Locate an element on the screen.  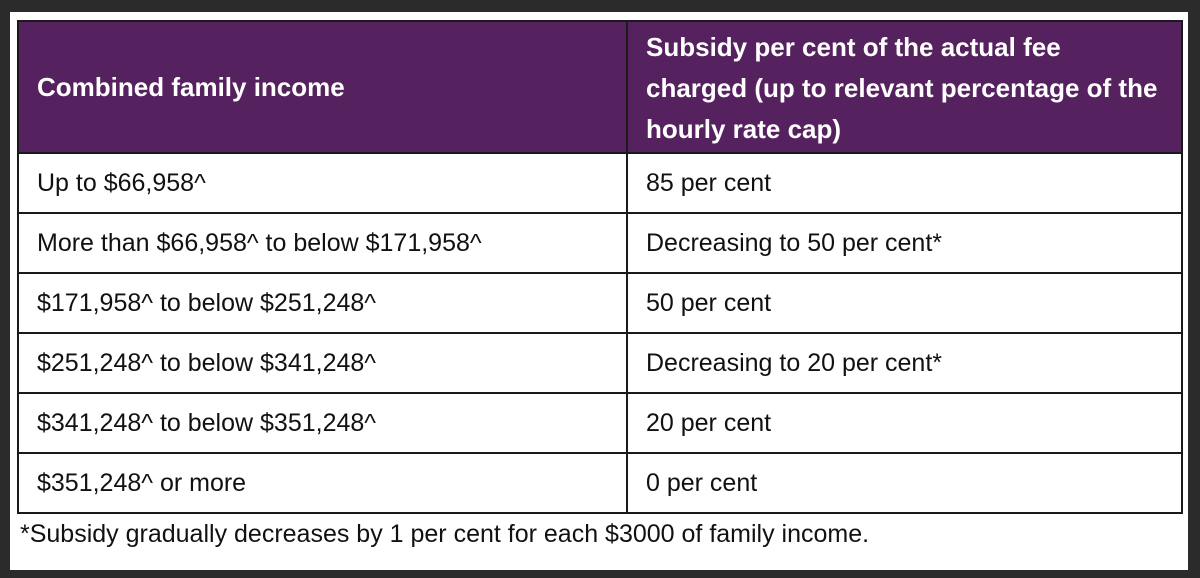
table-row: $341,248^ to below $351,248^ 20 per cent is located at coordinates (600, 423).